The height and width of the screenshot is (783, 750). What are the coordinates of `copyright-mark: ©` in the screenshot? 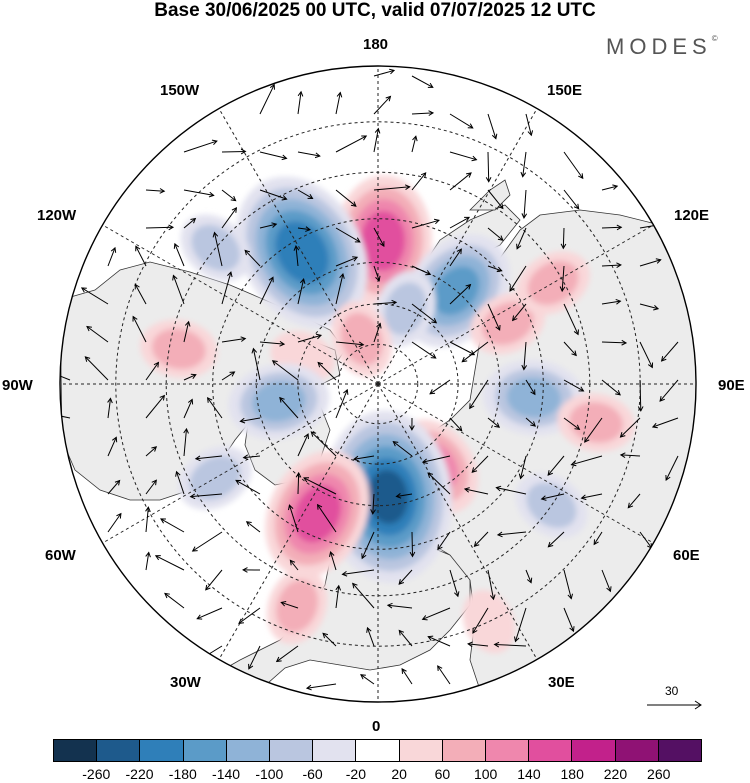 It's located at (714, 38).